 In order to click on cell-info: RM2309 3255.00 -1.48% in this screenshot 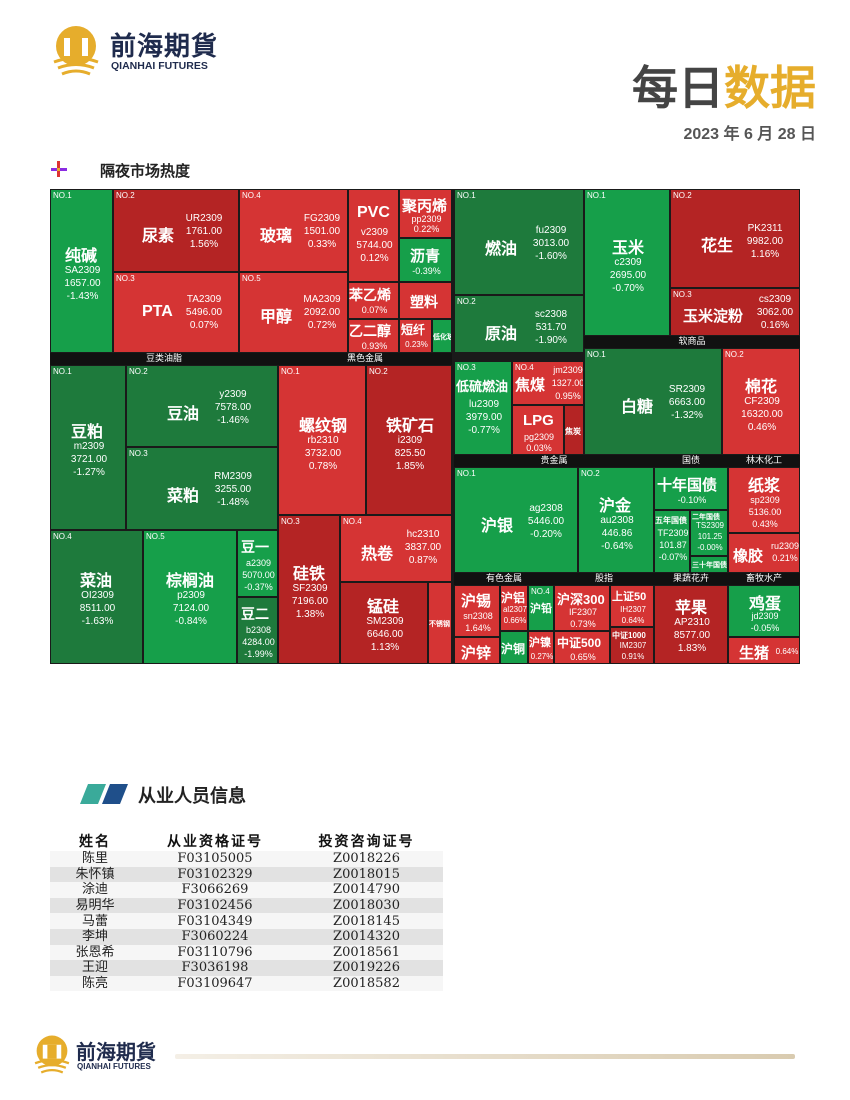, I will do `click(233, 489)`.